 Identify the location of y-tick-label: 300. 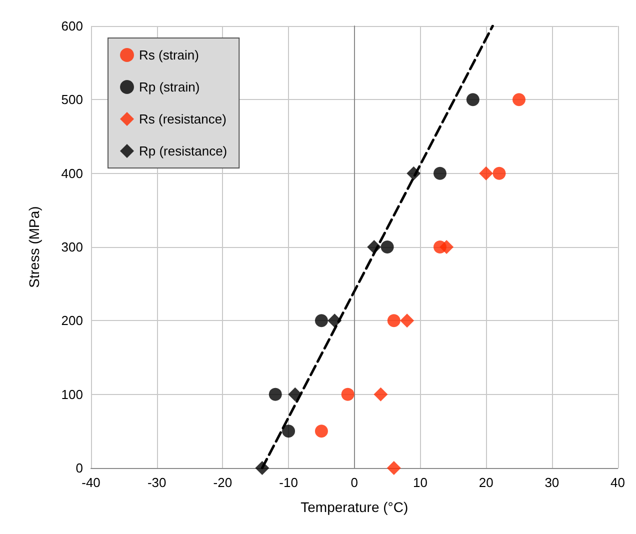
(72, 247).